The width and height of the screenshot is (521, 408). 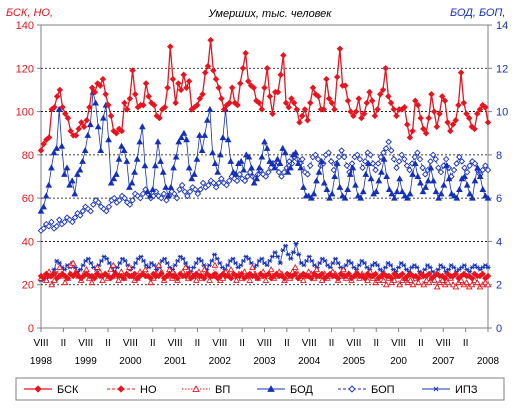 What do you see at coordinates (38, 389) in the screenshot?
I see `legend-marker` at bounding box center [38, 389].